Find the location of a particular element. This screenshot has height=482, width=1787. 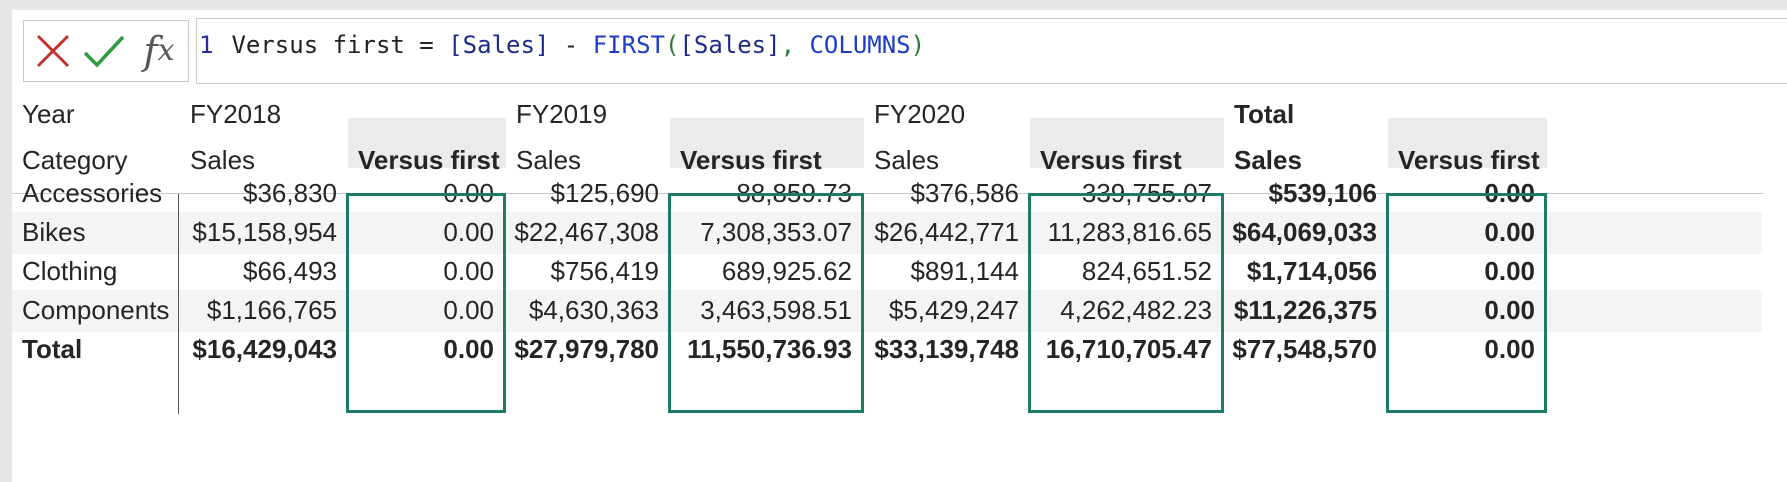

row-label: Clothing is located at coordinates (70, 271).